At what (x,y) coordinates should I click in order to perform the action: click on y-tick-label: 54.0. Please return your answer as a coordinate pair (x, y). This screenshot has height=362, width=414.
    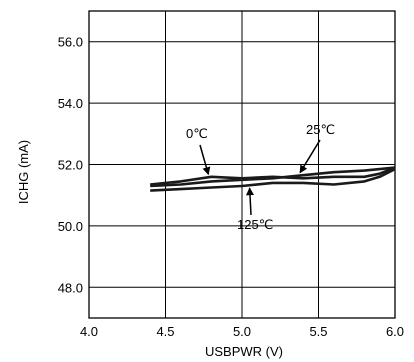
    Looking at the image, I should click on (70, 103).